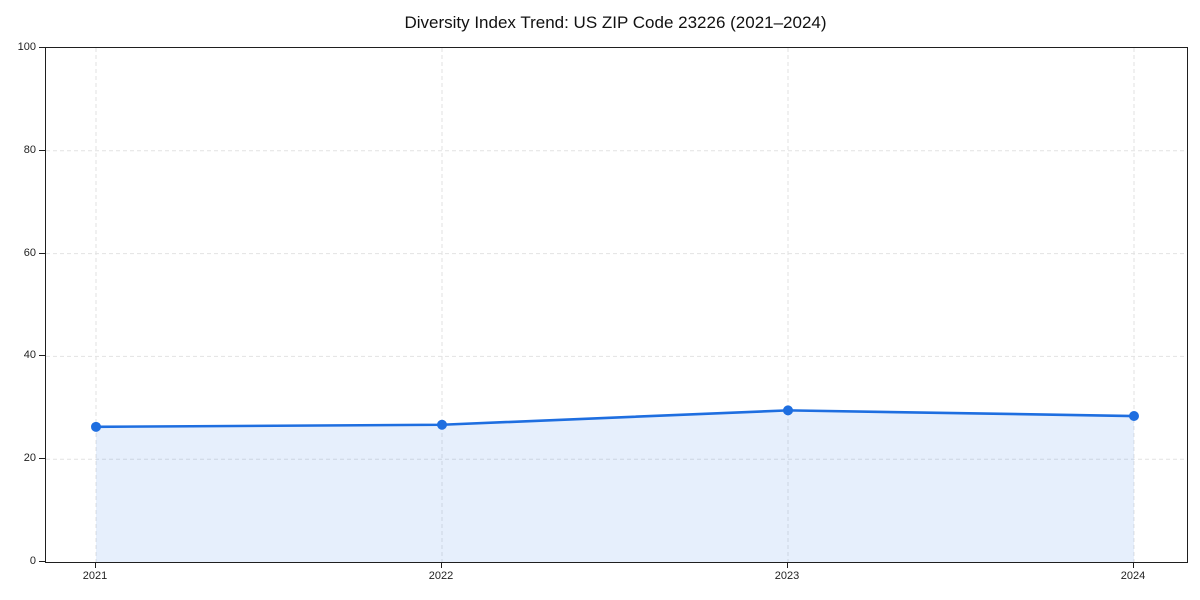 The image size is (1200, 600). I want to click on y-tick-label: 20, so click(29, 458).